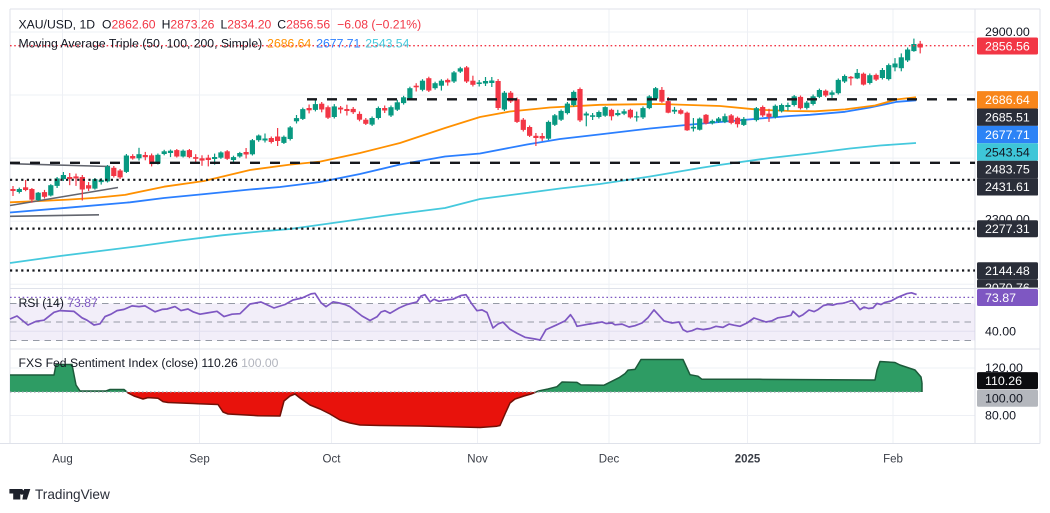  What do you see at coordinates (199, 460) in the screenshot?
I see `svg-text: Sep` at bounding box center [199, 460].